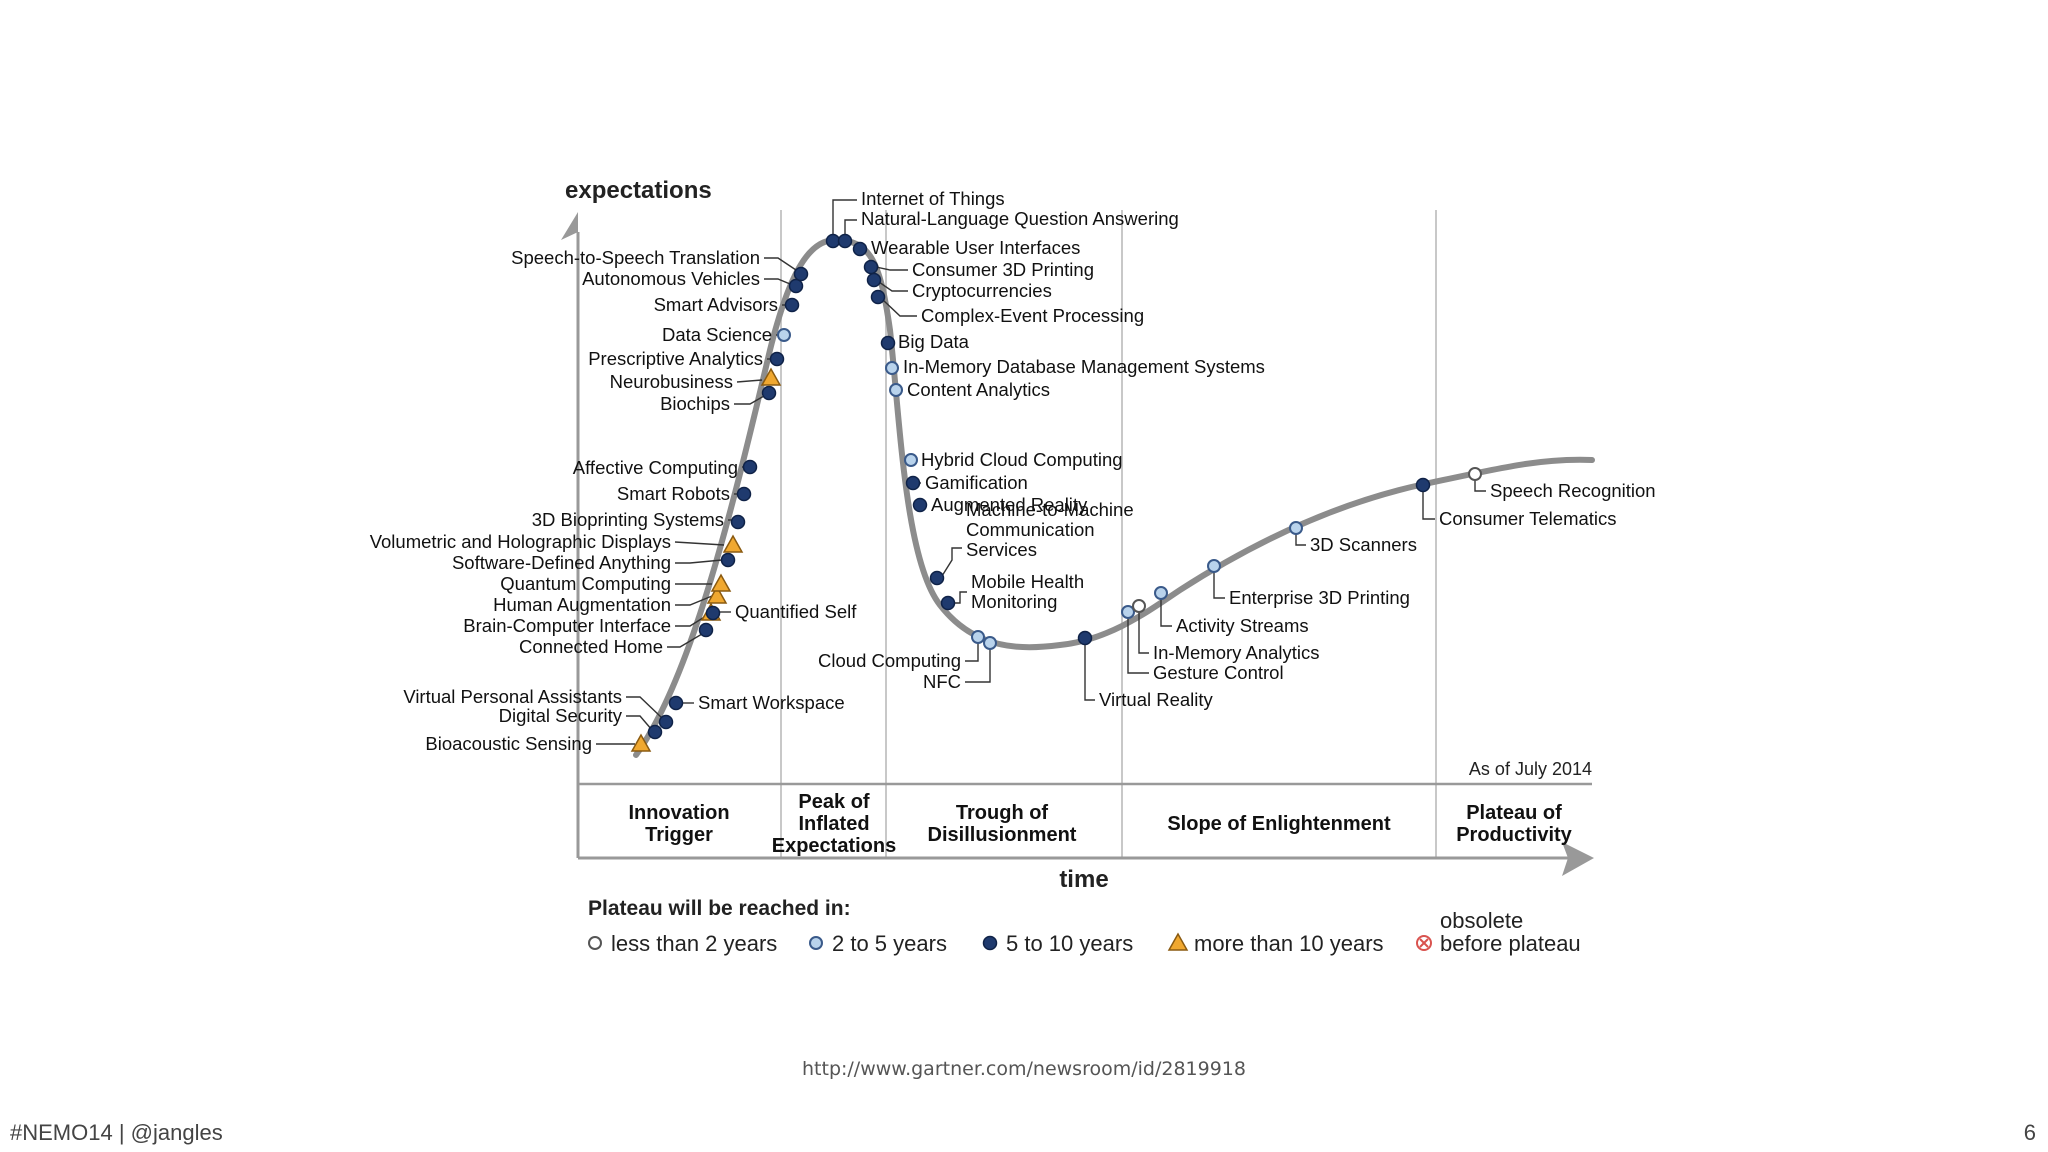 This screenshot has height=1152, width=2048. What do you see at coordinates (679, 835) in the screenshot?
I see `phase-label-line: Trigger` at bounding box center [679, 835].